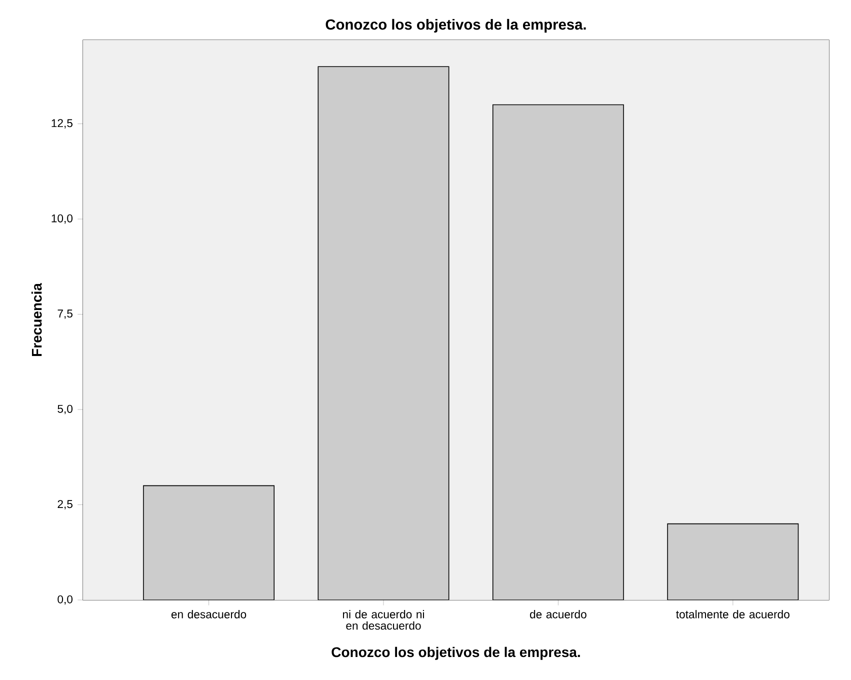 The image size is (851, 680). Describe the element at coordinates (62, 219) in the screenshot. I see `y-tick-label: 10,0` at that location.